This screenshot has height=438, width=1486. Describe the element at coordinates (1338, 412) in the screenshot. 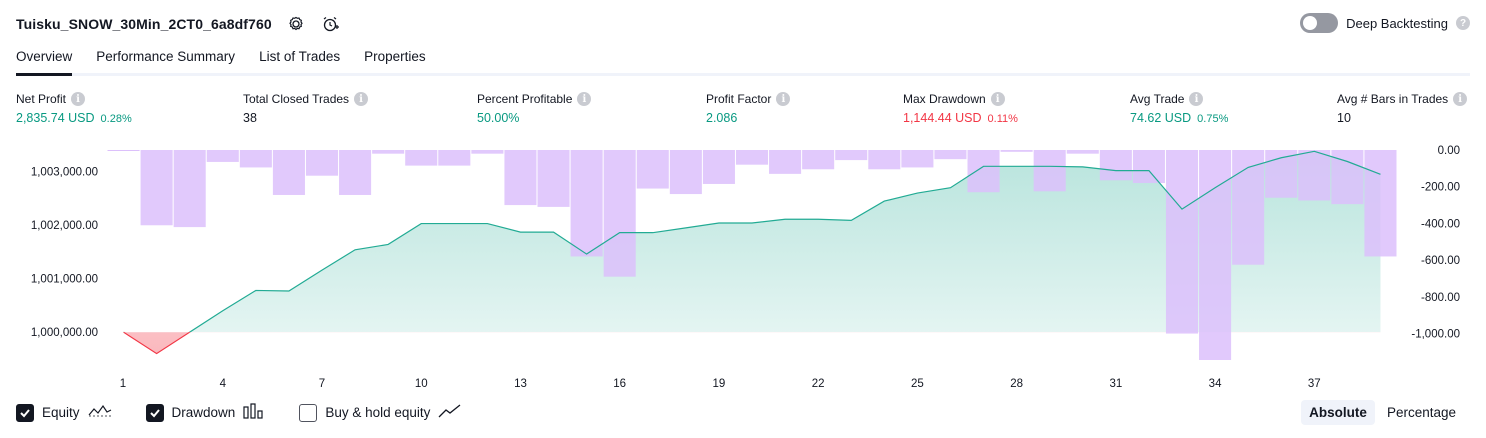

I see `absolute-button: Absolute` at that location.